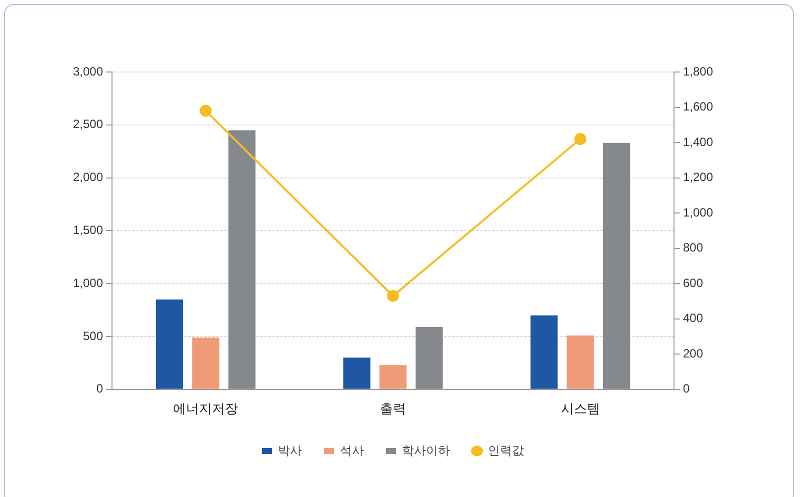 Image resolution: width=801 pixels, height=497 pixels. What do you see at coordinates (693, 318) in the screenshot?
I see `y2-tick-label: 400` at bounding box center [693, 318].